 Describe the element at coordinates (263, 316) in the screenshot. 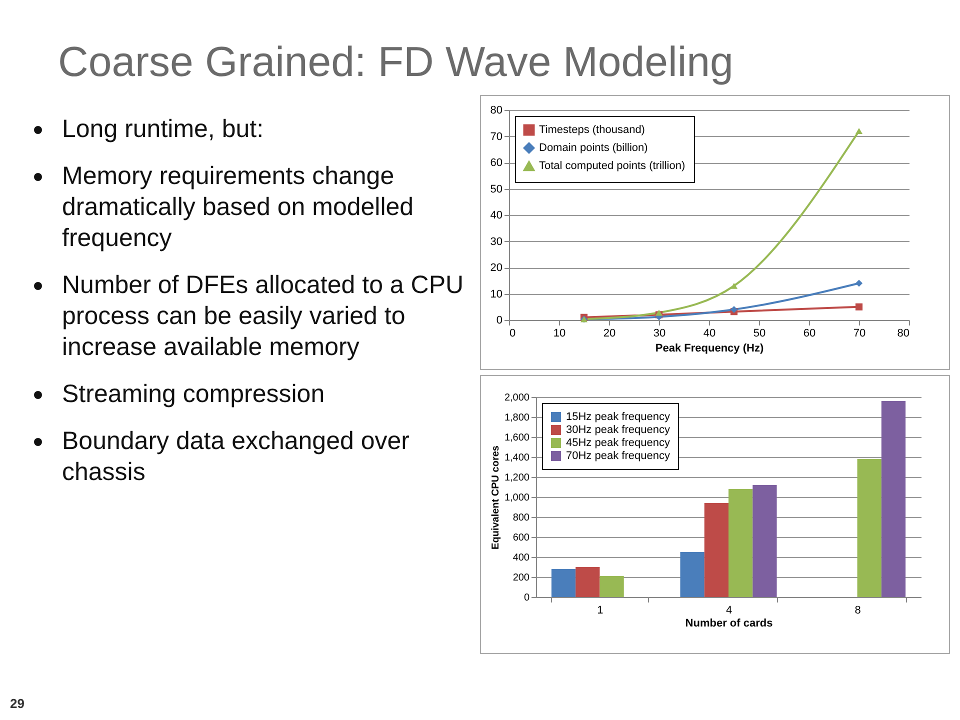

I see `text: Number of DFEs allocated to a CPU process can be easily varied to increase available memory` at that location.